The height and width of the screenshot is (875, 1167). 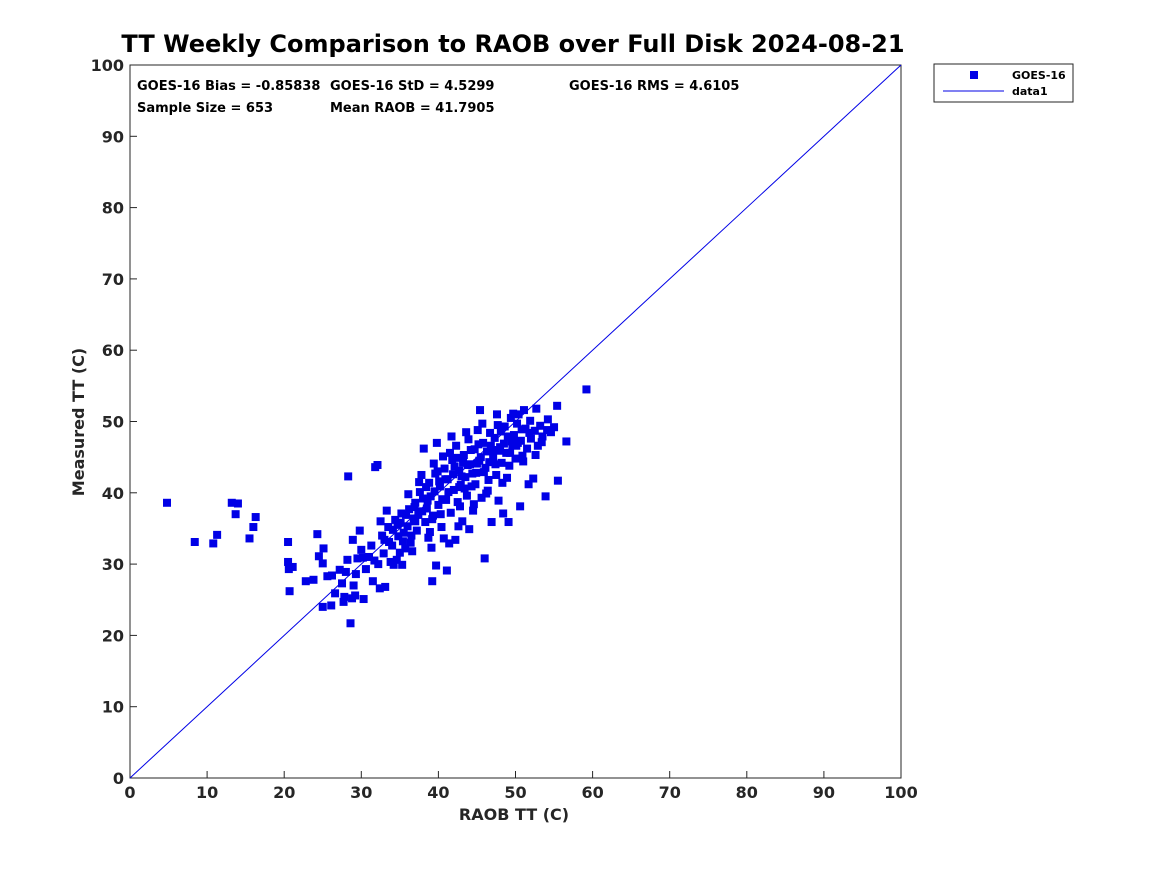 I want to click on x-ticks: 0 10 20 30 40 50 60 70 80 90 100, so click(x=521, y=786).